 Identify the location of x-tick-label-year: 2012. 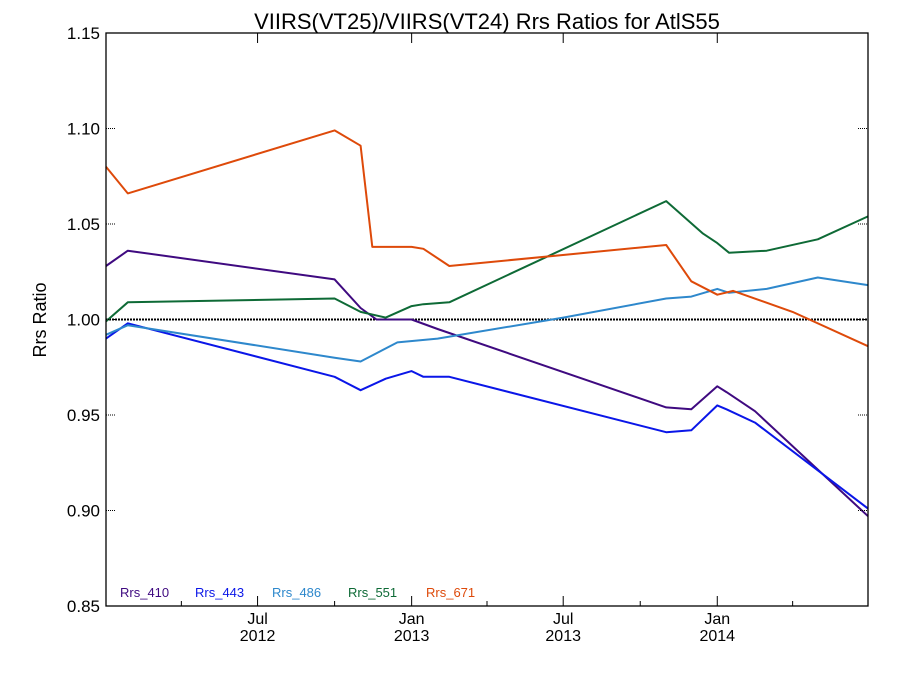
(258, 636).